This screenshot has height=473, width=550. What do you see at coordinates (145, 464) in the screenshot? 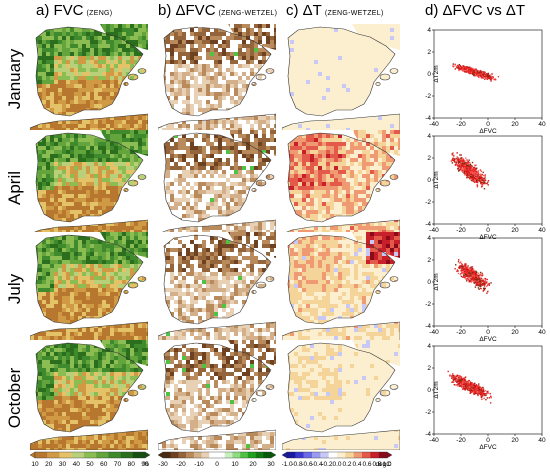
I see `colorbar-tick: 90` at bounding box center [145, 464].